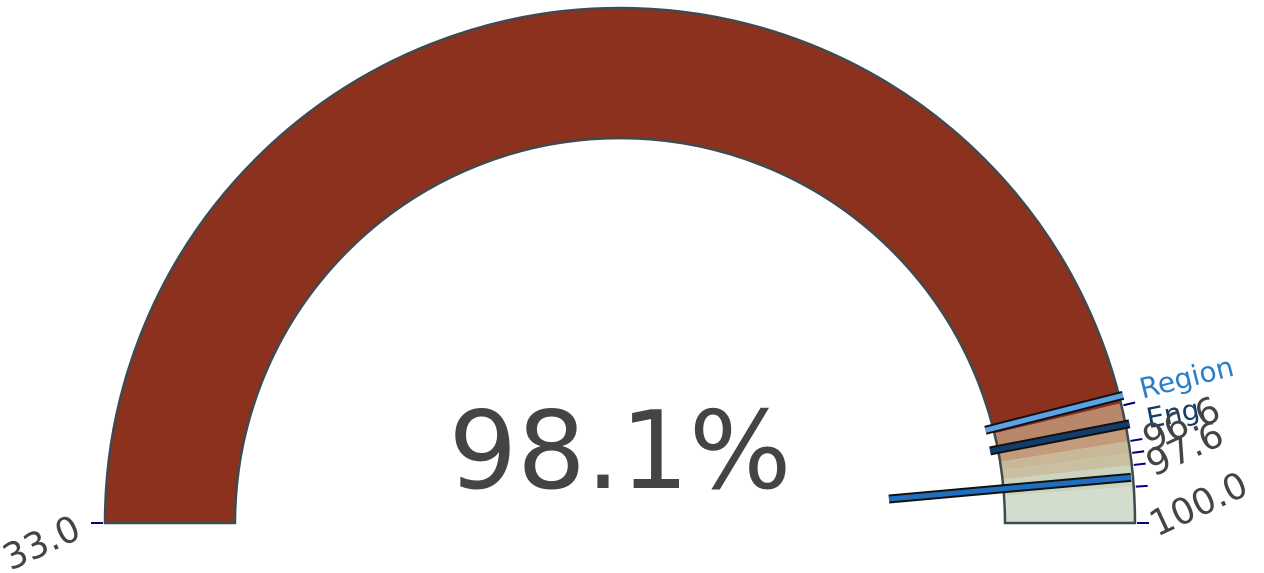 The height and width of the screenshot is (573, 1264). I want to click on gauge-needle-group, so click(1010, 488).